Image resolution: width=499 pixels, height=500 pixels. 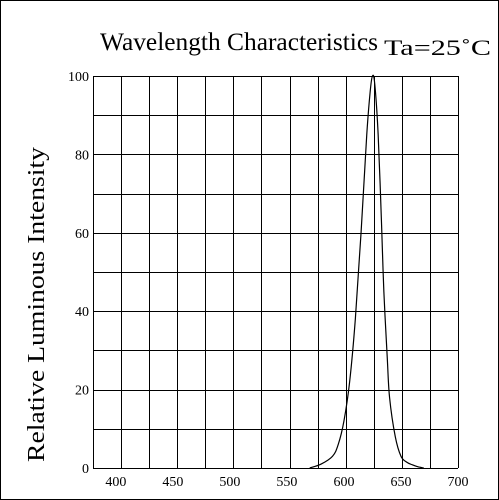 What do you see at coordinates (229, 482) in the screenshot?
I see `x-tick-label: 500` at bounding box center [229, 482].